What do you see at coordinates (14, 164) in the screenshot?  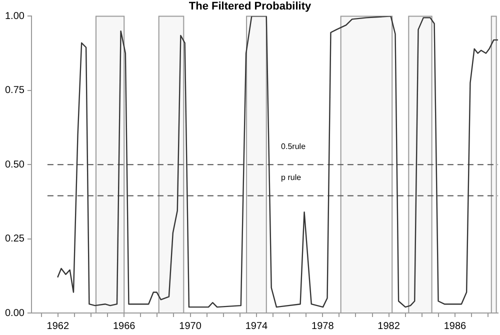 I see `y-tick-label: 0.50` at bounding box center [14, 164].